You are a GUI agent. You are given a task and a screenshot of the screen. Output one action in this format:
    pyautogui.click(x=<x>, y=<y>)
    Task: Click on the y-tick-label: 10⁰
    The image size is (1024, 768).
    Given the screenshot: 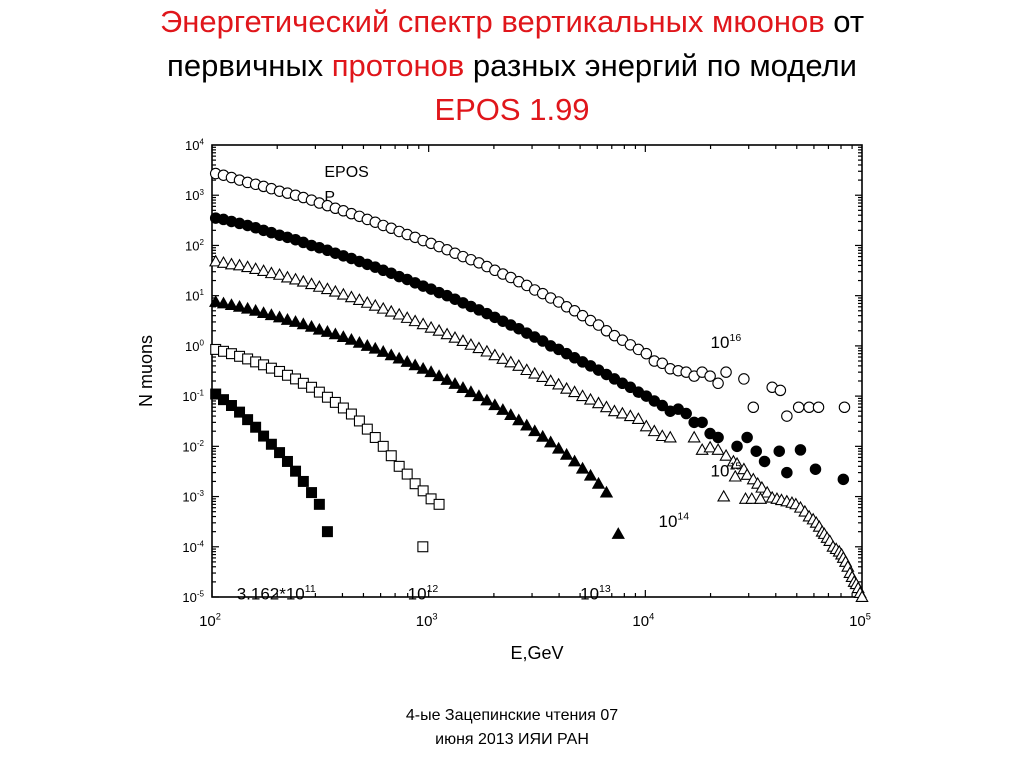 What is the action you would take?
    pyautogui.click(x=194, y=345)
    